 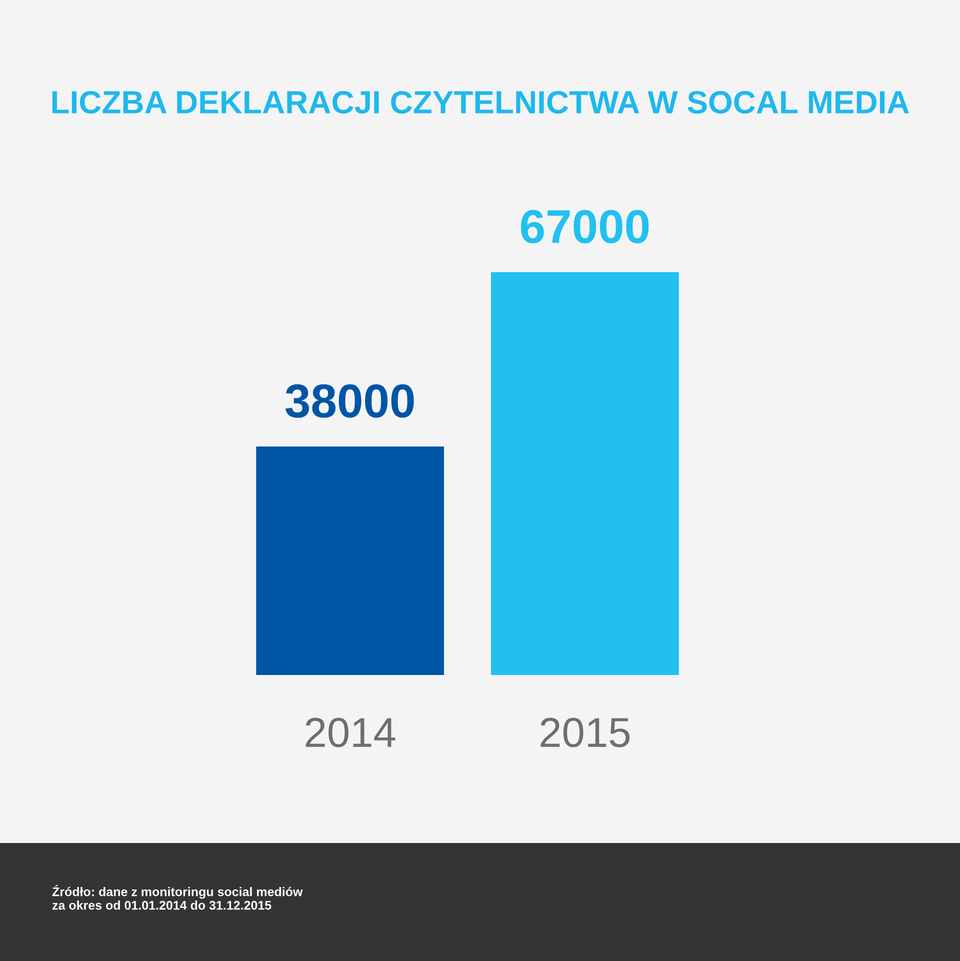 What do you see at coordinates (350, 401) in the screenshot?
I see `data-label: 38000` at bounding box center [350, 401].